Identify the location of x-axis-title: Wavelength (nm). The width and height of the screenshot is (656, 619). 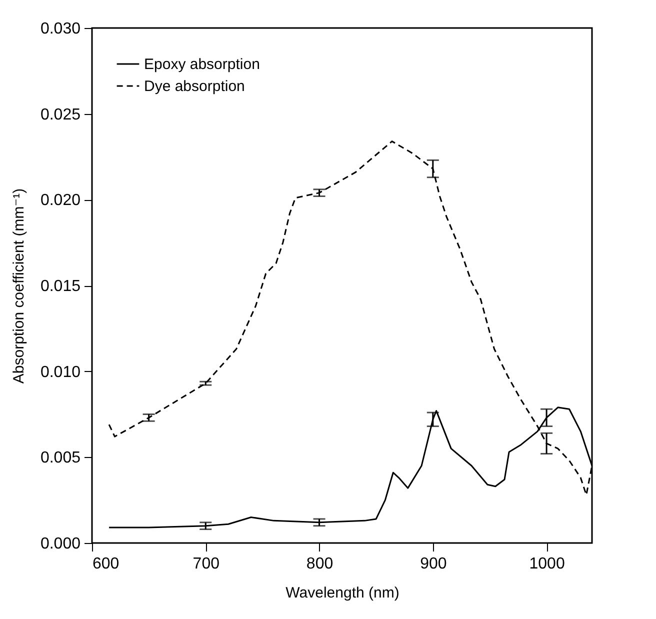
(343, 593).